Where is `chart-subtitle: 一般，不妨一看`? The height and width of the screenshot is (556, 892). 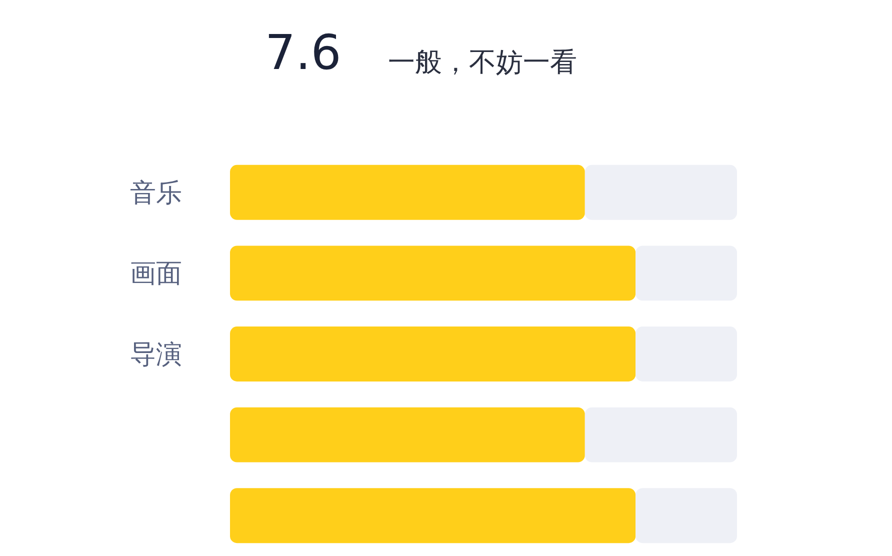
chart-subtitle: 一般，不妨一看 is located at coordinates (482, 62).